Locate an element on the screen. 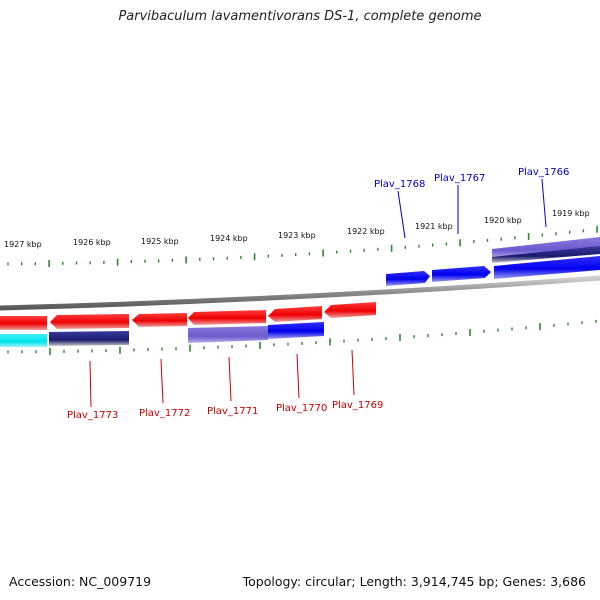  reverse-strand-track is located at coordinates (188, 324).